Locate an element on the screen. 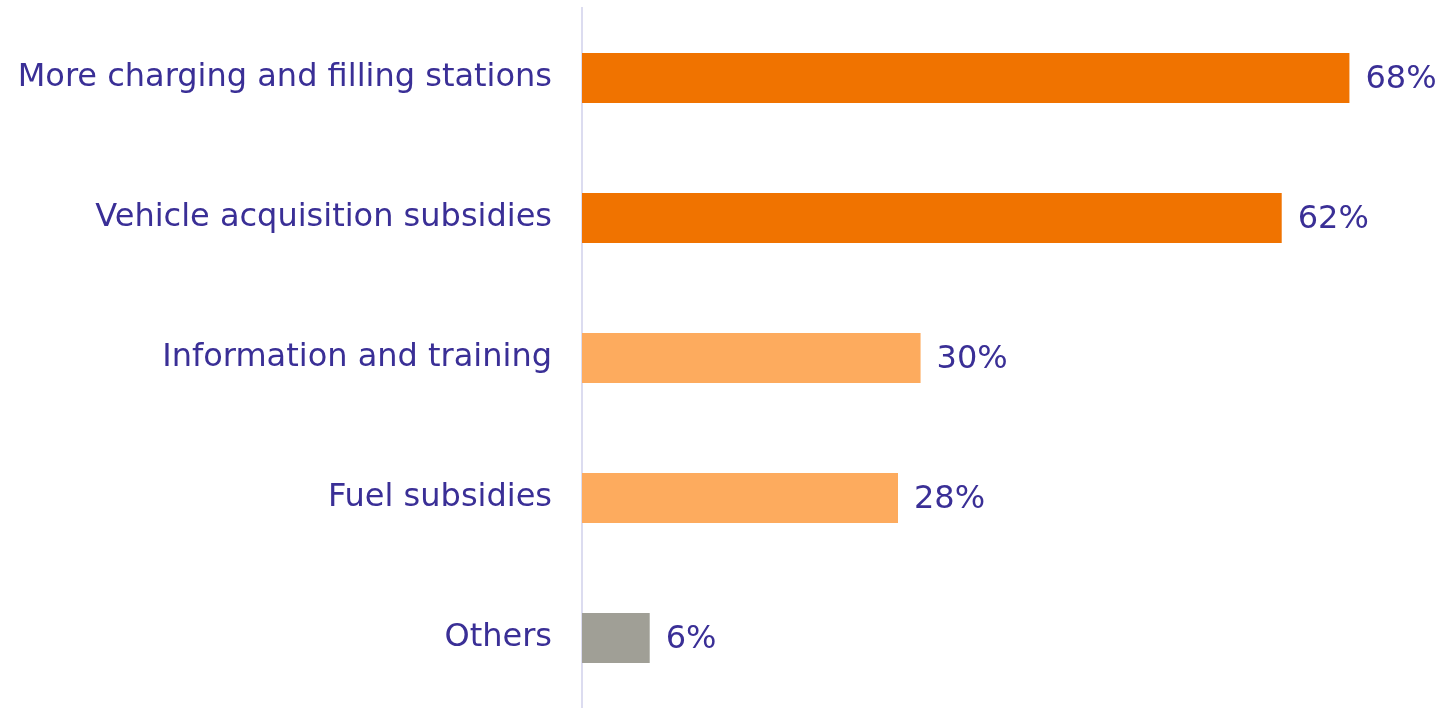  data-label: 28% is located at coordinates (950, 497).